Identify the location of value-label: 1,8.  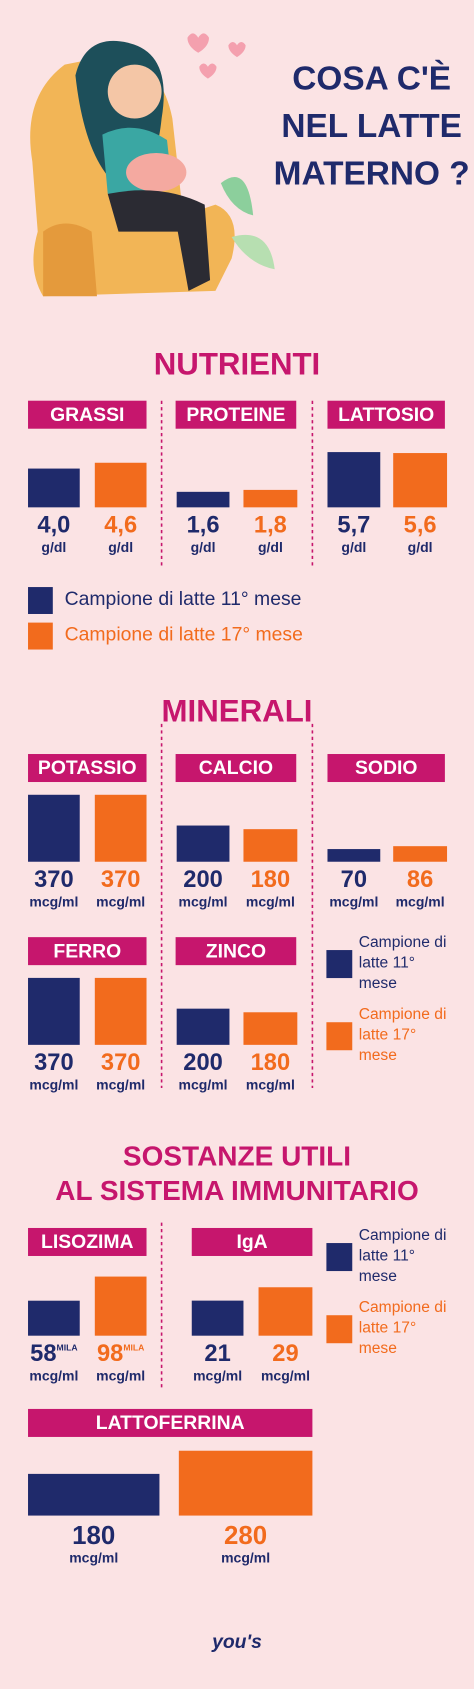
(270, 526).